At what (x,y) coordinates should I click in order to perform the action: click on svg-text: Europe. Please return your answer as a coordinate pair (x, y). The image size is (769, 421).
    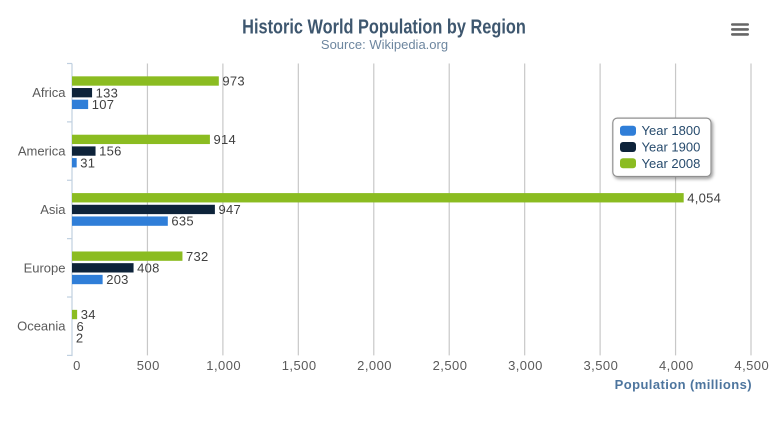
    Looking at the image, I should click on (45, 267).